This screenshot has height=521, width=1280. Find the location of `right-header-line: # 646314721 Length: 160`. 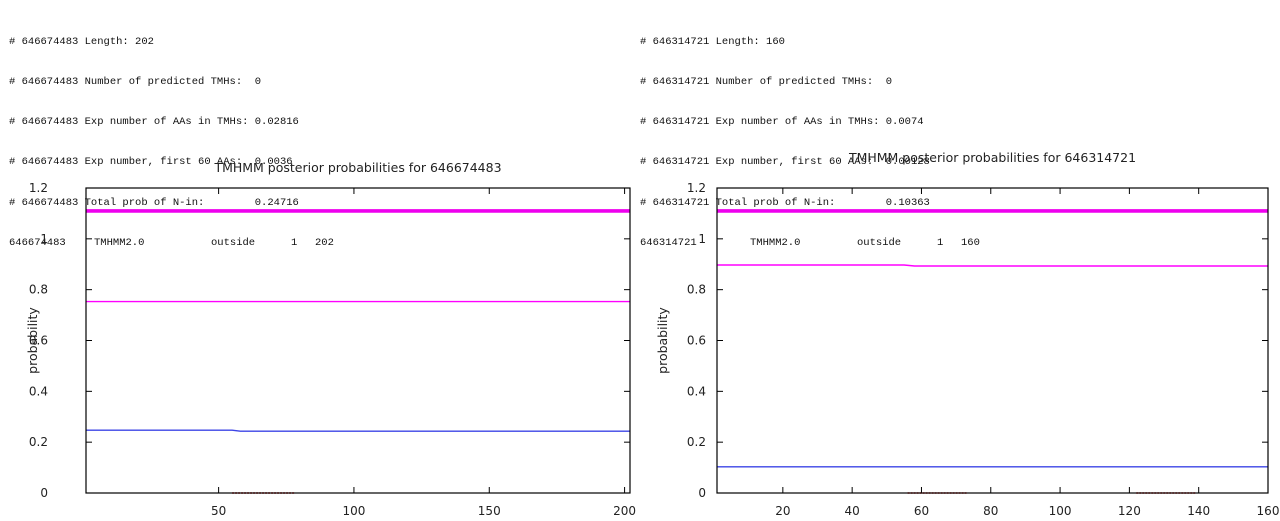

right-header-line: # 646314721 Length: 160 is located at coordinates (712, 41).